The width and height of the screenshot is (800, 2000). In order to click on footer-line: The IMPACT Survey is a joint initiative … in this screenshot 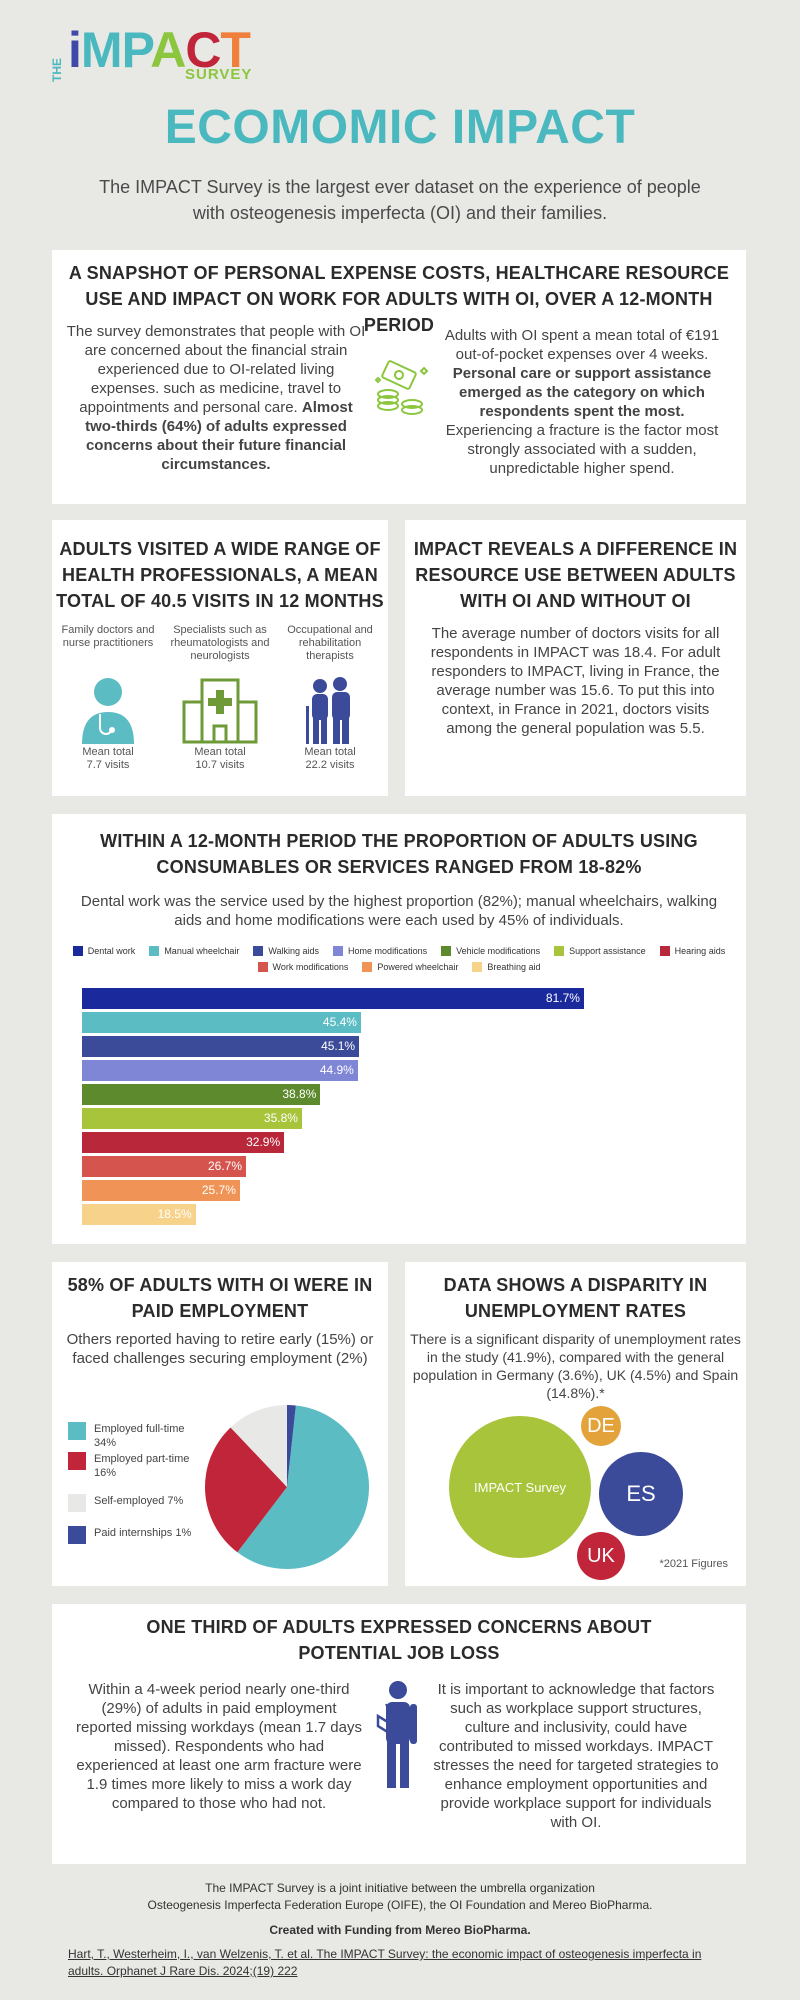, I will do `click(400, 1888)`.